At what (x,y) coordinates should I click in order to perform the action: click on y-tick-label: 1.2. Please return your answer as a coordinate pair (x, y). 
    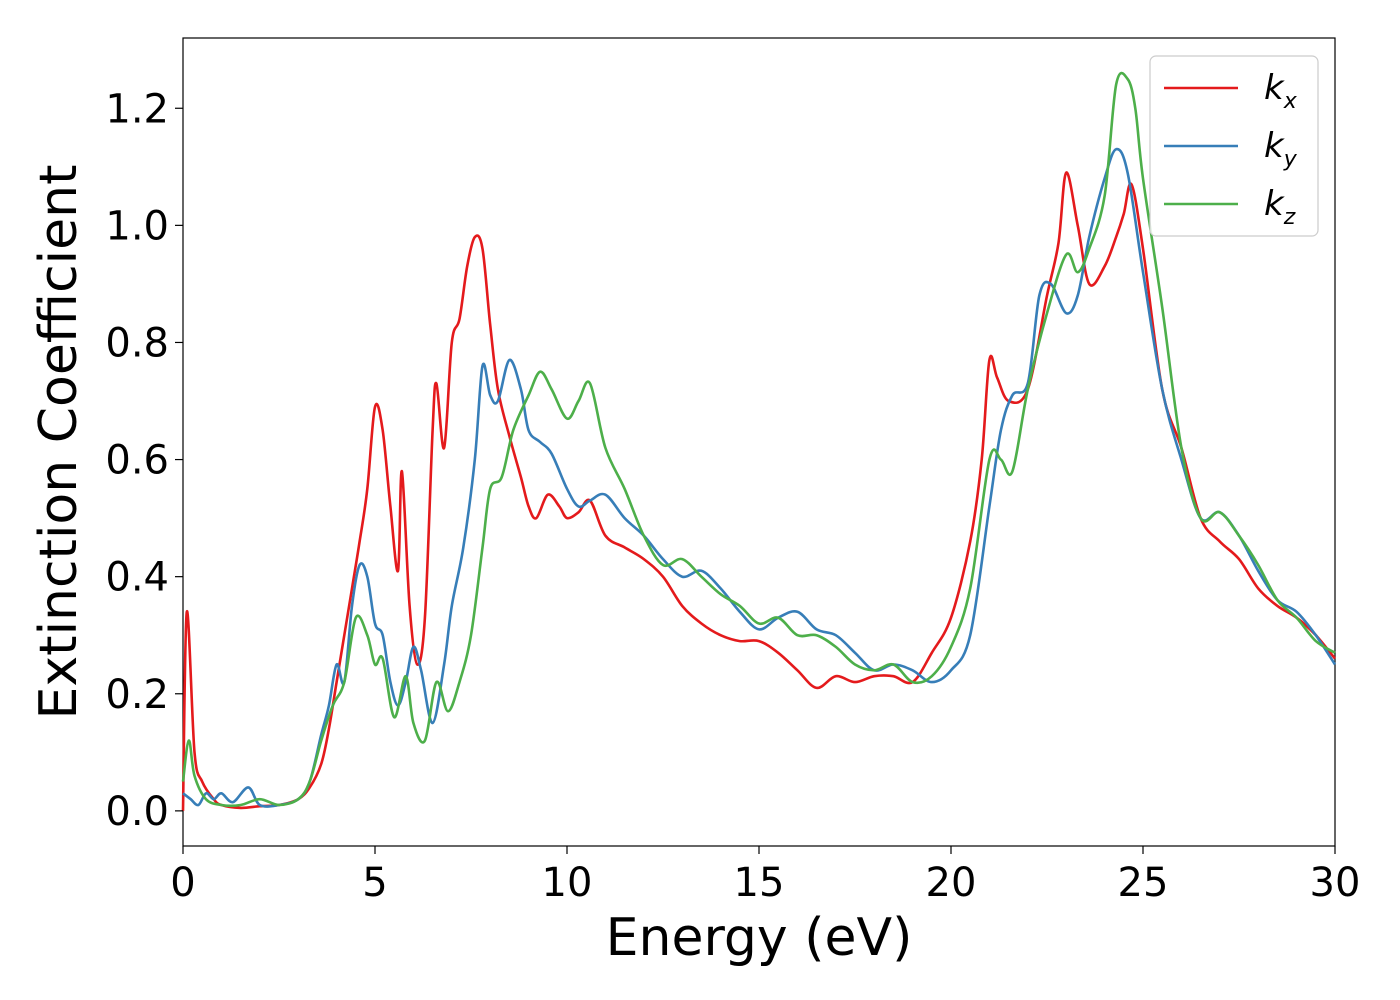
    Looking at the image, I should click on (137, 109).